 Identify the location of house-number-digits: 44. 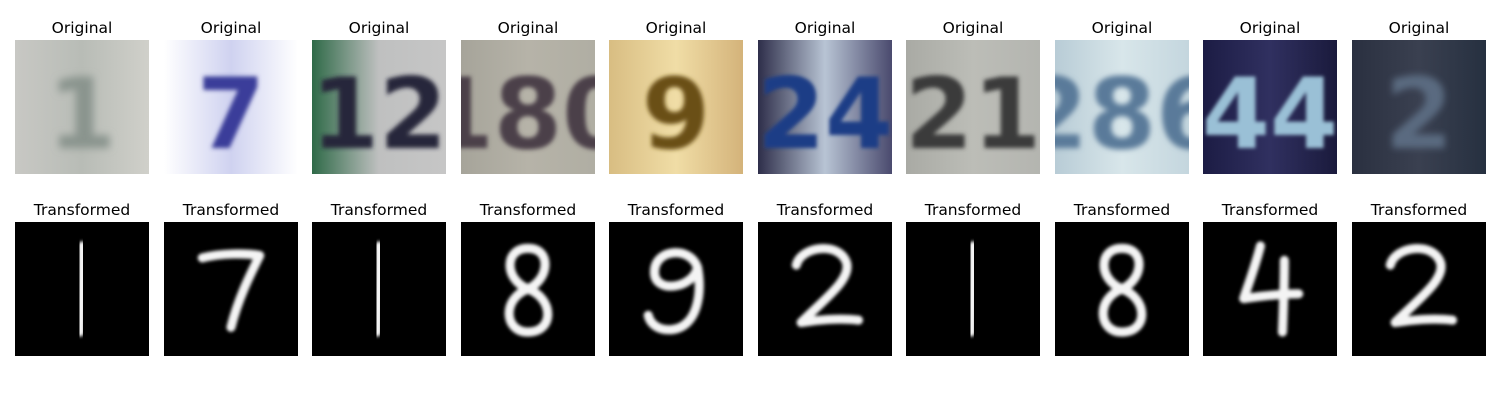
(1270, 115).